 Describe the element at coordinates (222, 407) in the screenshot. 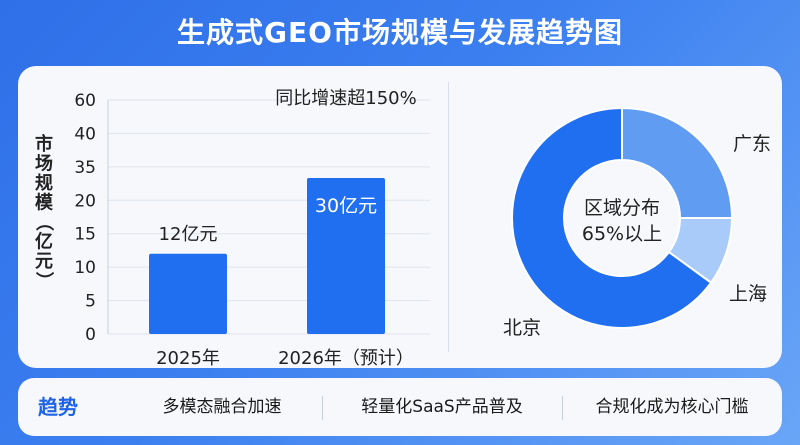

I see `trend-item-1: 多模态融合加速` at that location.